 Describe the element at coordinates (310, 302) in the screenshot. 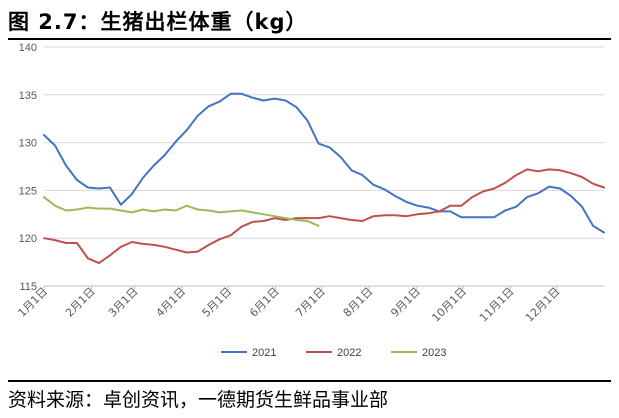

I see `x-tick-label: 7月1日` at that location.